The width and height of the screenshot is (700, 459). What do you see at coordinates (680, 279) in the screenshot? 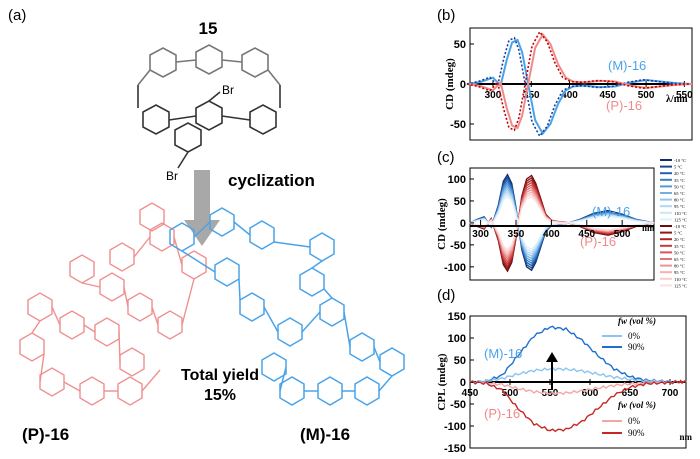
I see `chart-c-legend-p-temp: 110 °C` at bounding box center [680, 279].